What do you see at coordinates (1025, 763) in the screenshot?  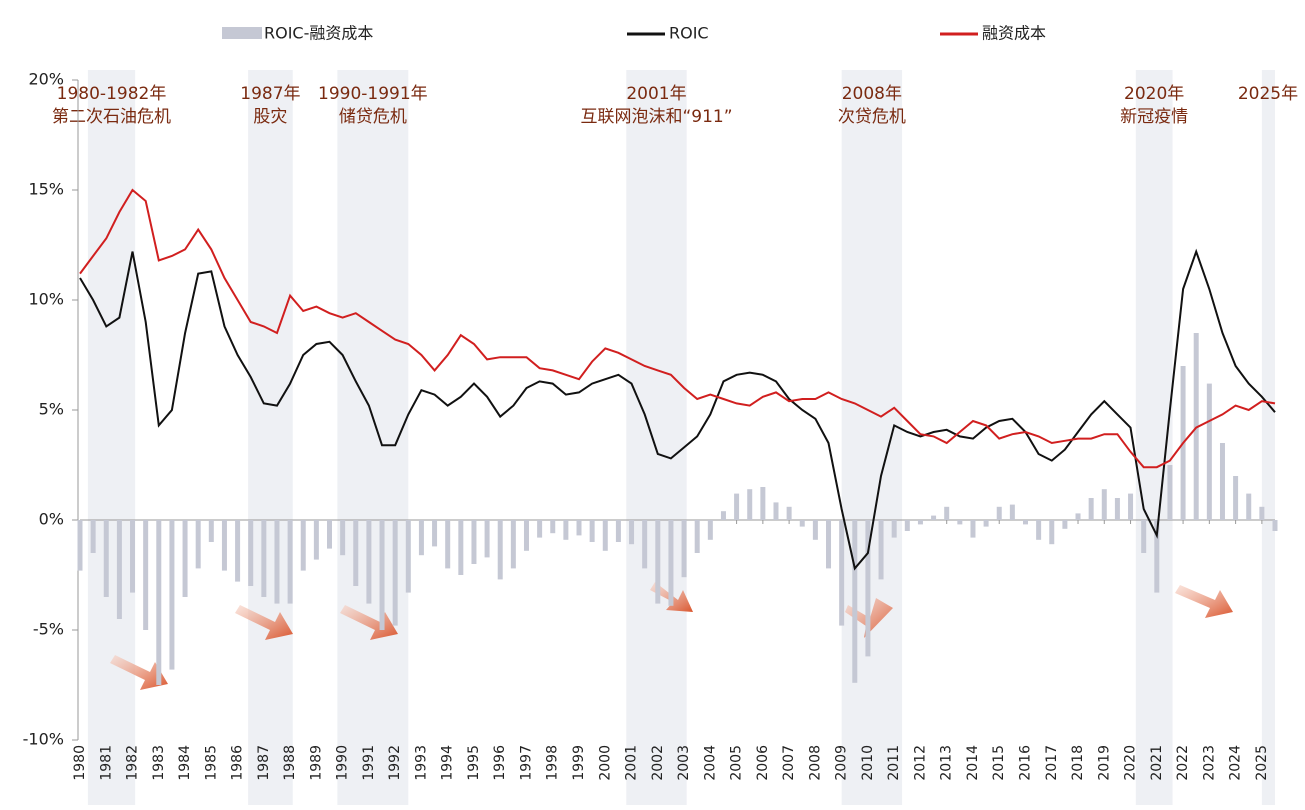 I see `x-tick-label: 2016` at bounding box center [1025, 763].